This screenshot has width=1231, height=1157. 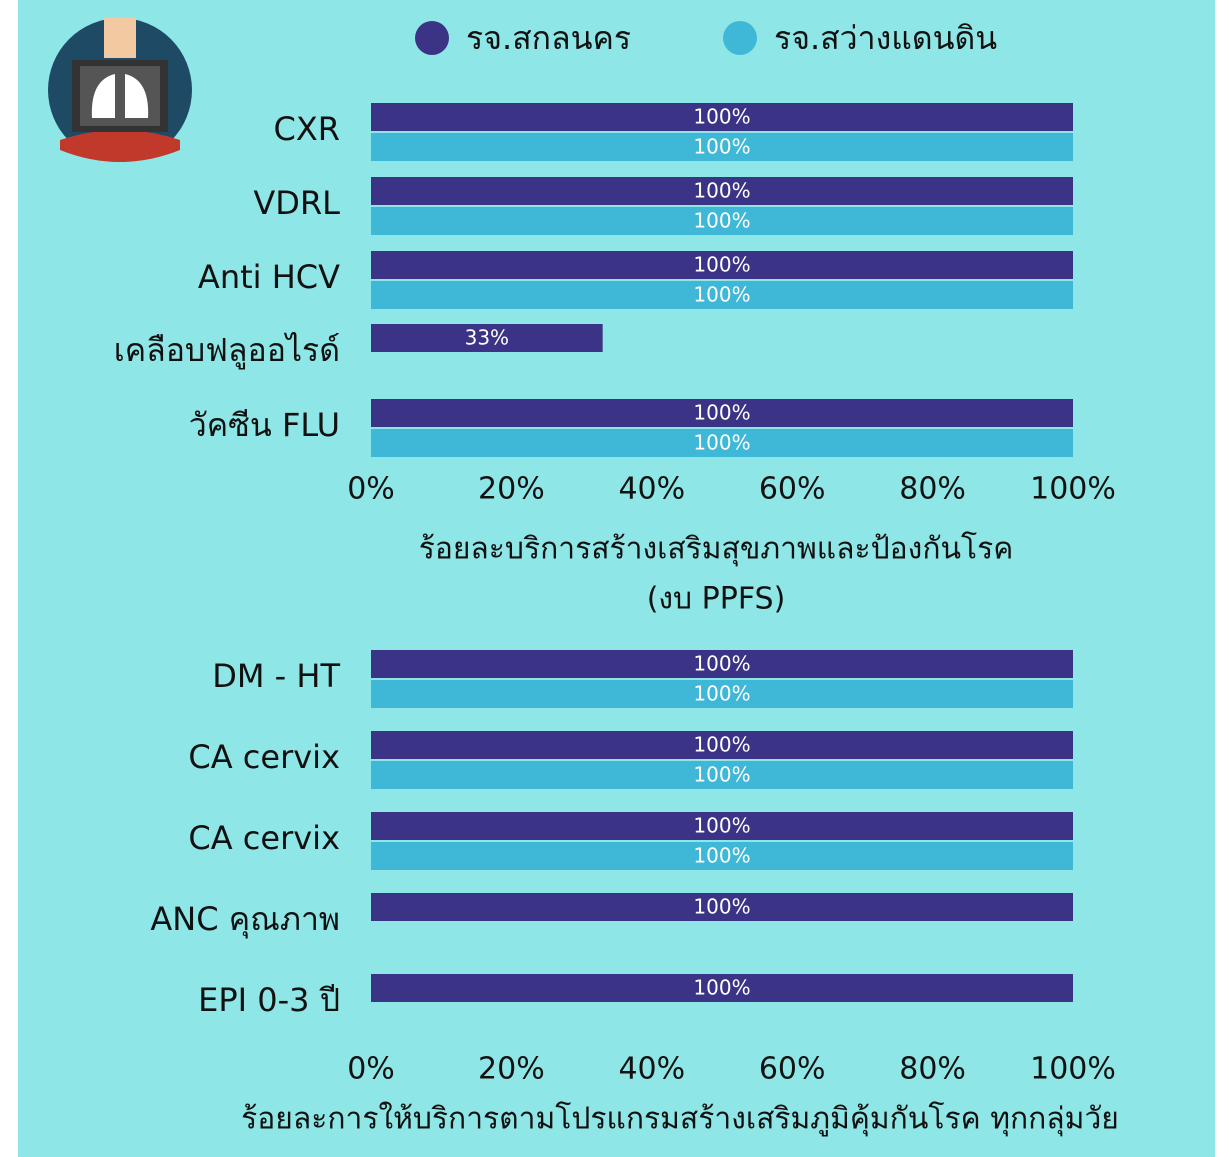 I want to click on y-tick-label: CXR, so click(x=307, y=129).